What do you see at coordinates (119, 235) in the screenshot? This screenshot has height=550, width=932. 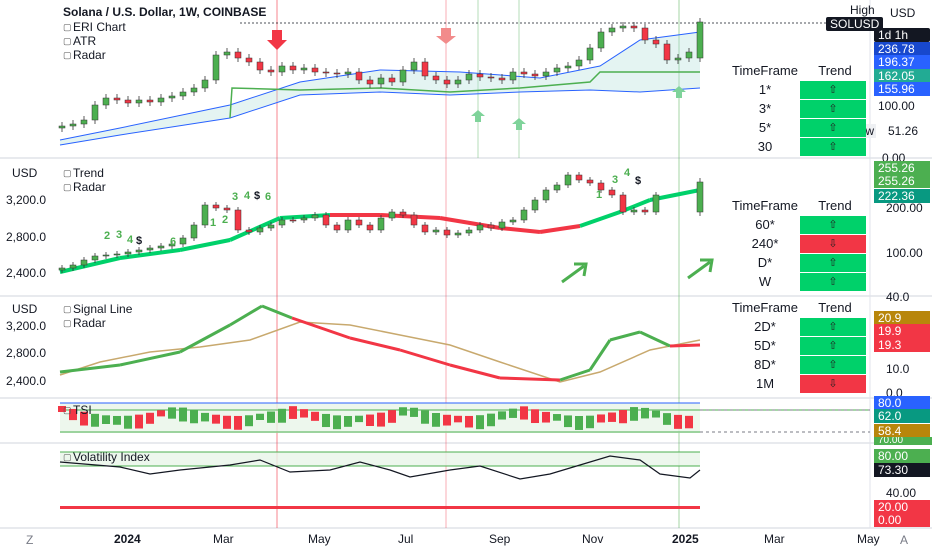 I see `signal-label: 3` at bounding box center [119, 235].